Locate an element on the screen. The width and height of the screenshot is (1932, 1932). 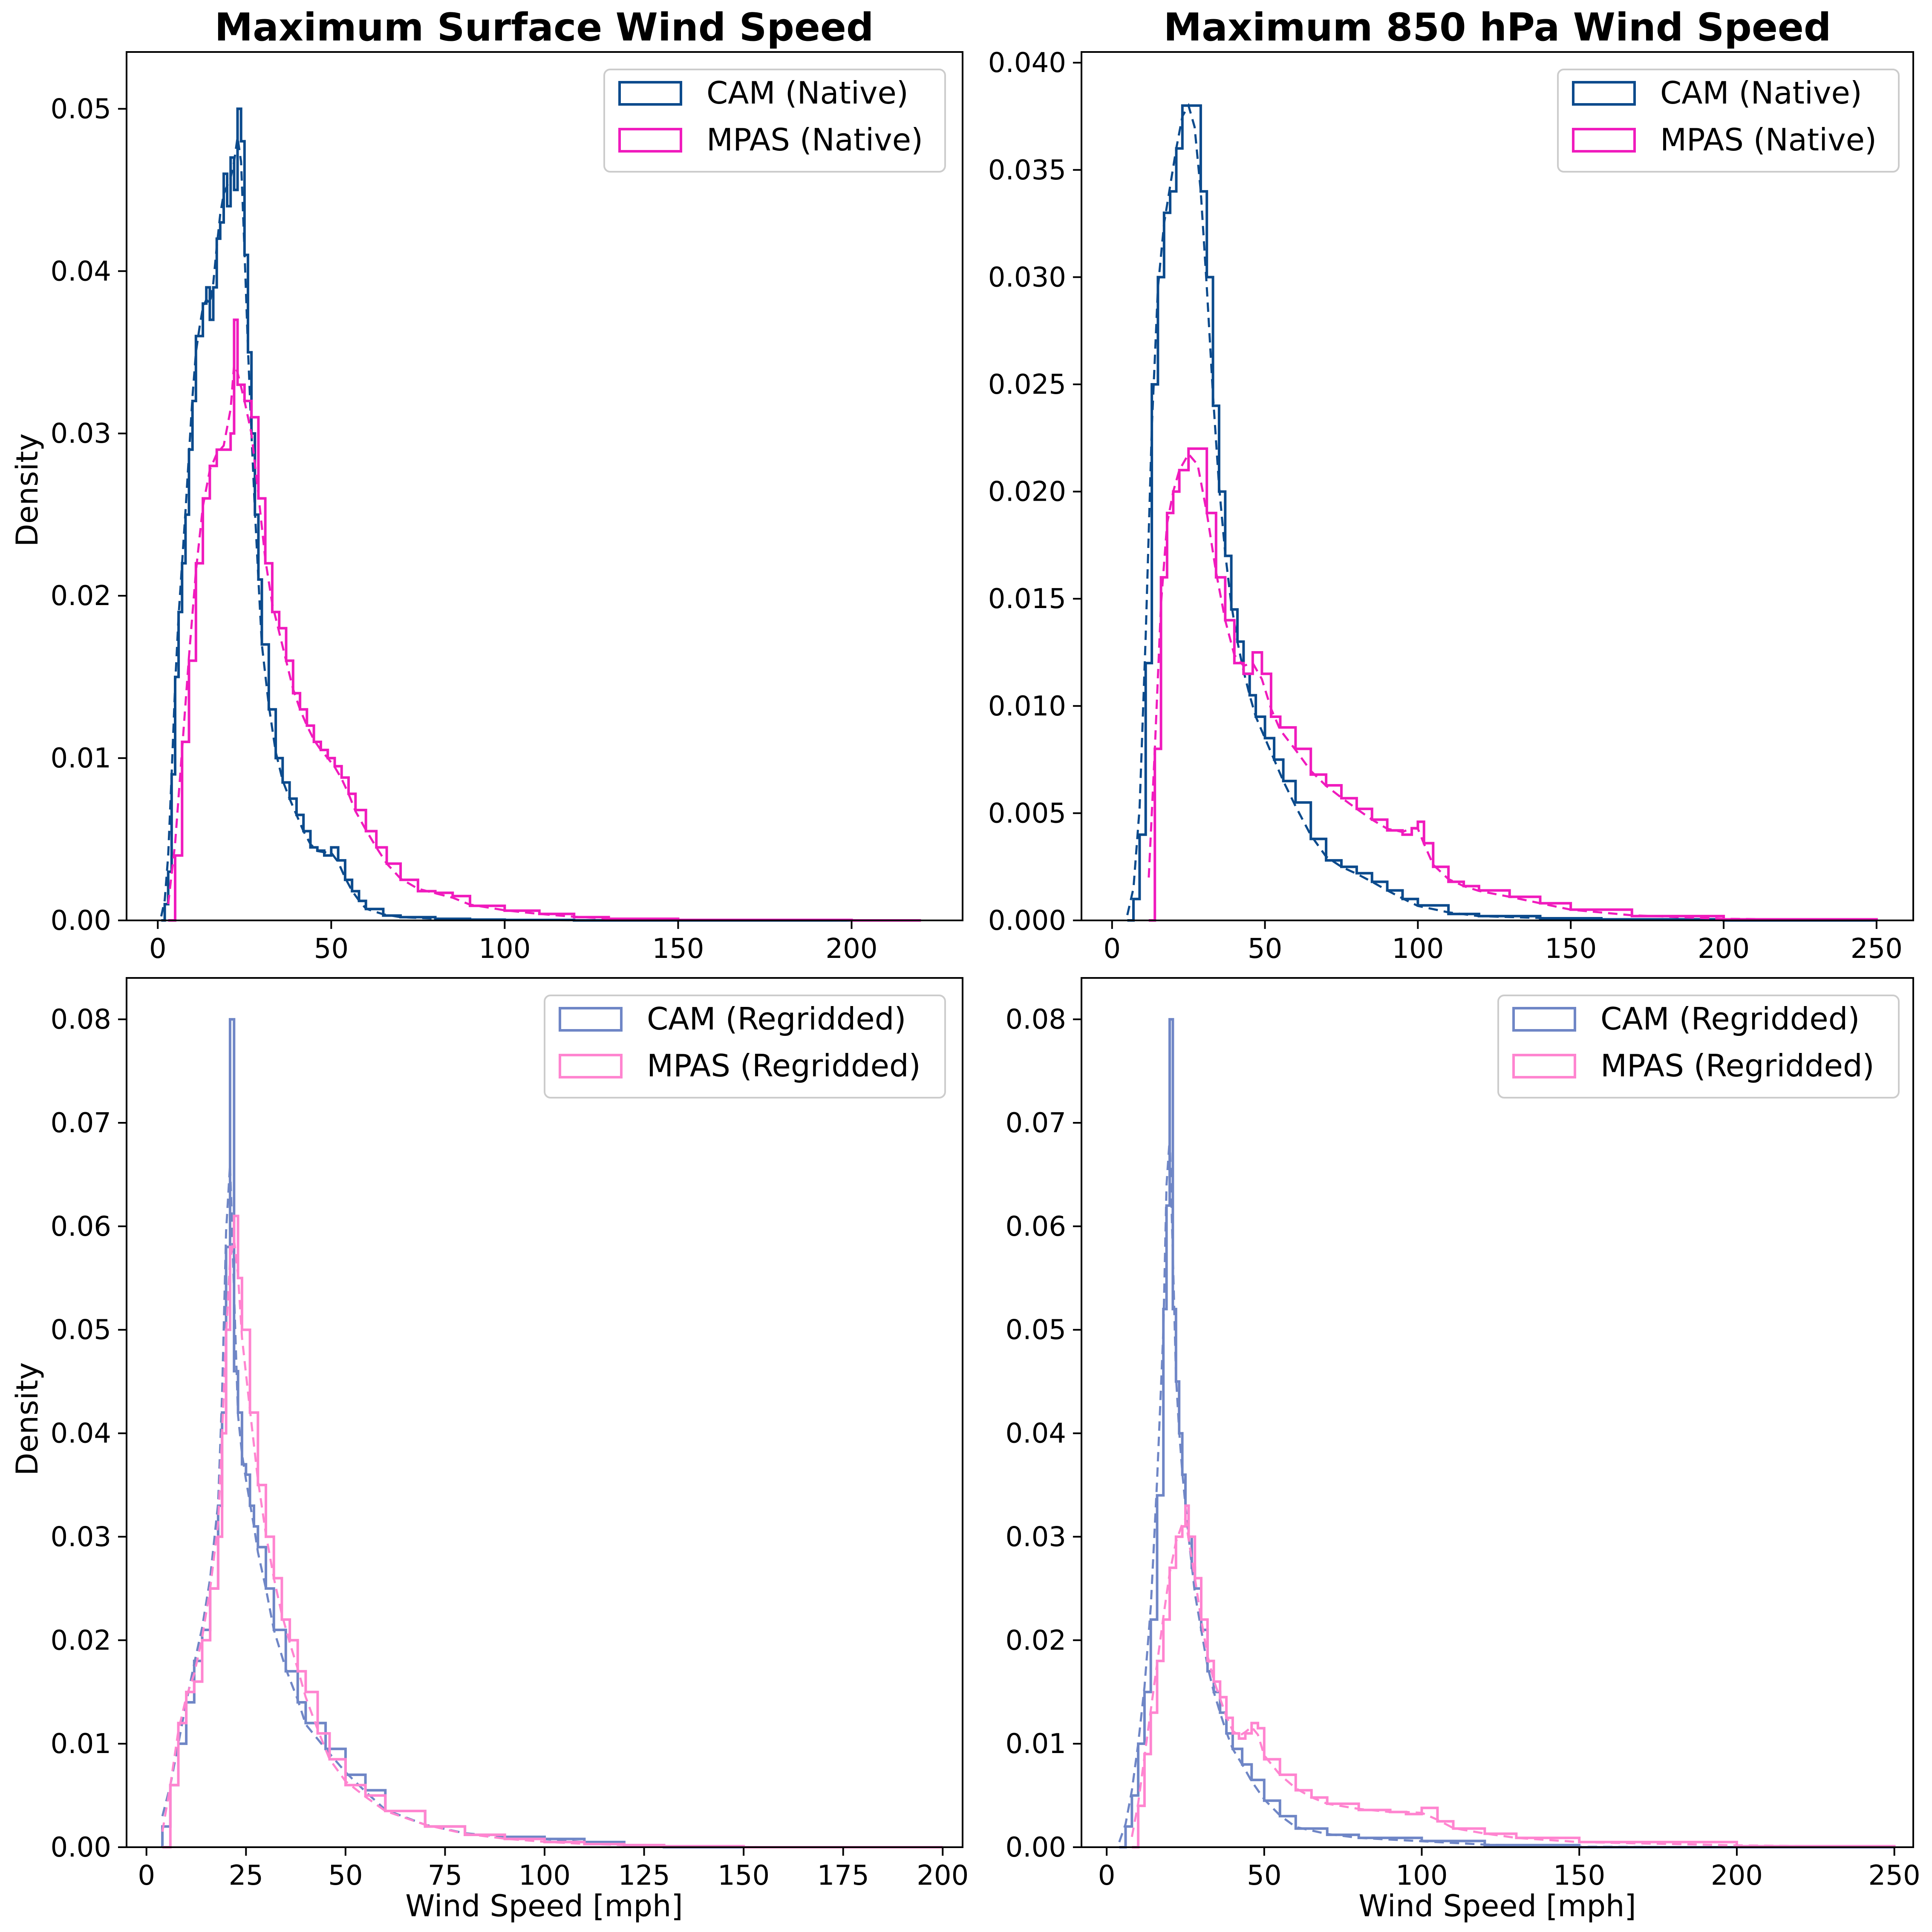
y-tick-label: 0.020 is located at coordinates (1027, 492).